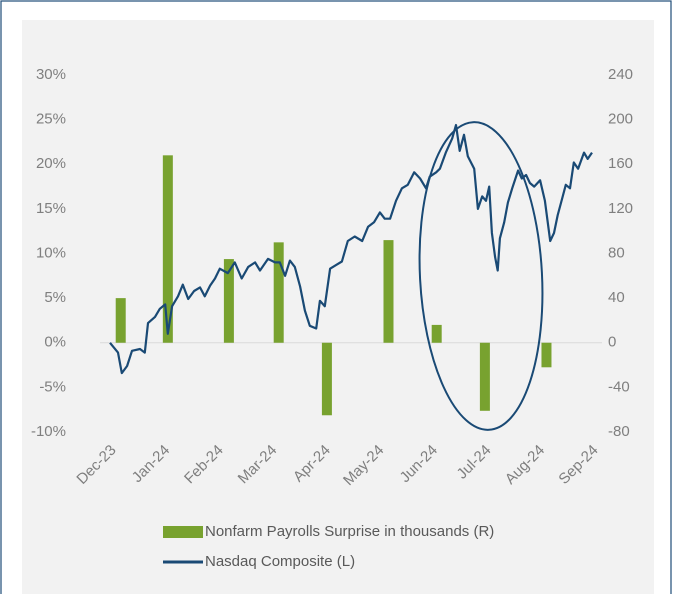 This screenshot has width=673, height=594. Describe the element at coordinates (616, 252) in the screenshot. I see `y2-tick-label: 80` at that location.